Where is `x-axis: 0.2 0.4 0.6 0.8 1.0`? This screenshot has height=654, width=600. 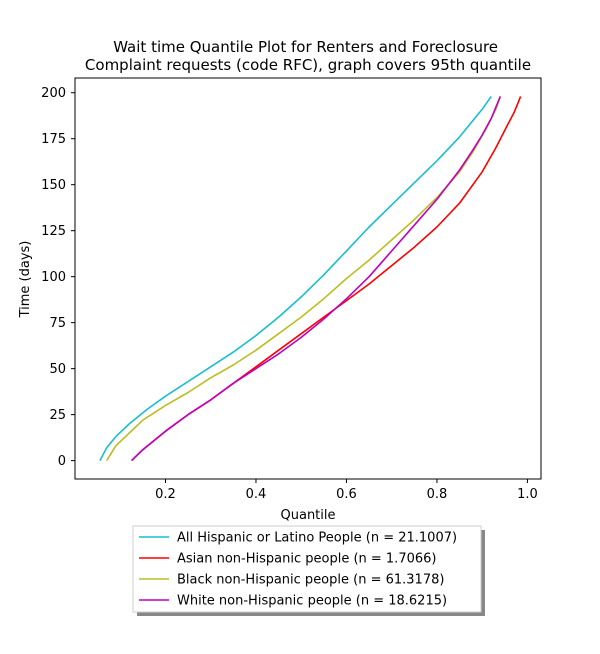
x-axis: 0.2 0.4 0.6 0.8 1.0 is located at coordinates (346, 490).